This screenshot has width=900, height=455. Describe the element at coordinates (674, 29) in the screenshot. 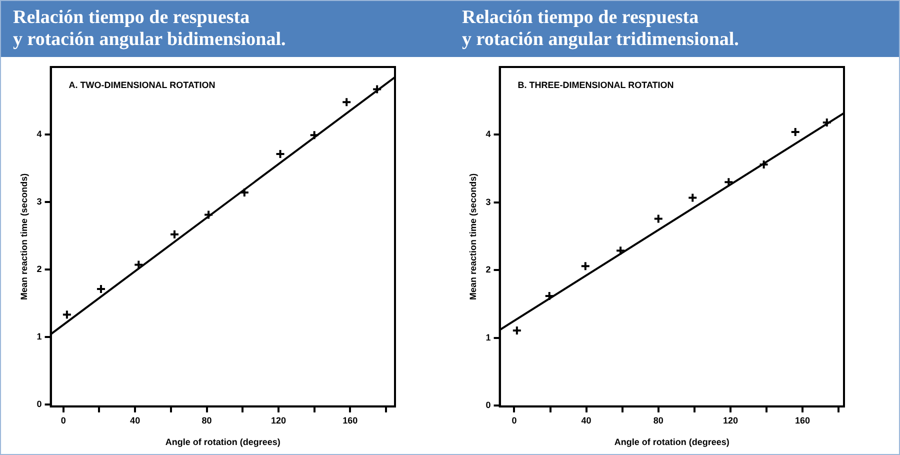

I see `chart-title: Relación tiempo de respuesta y rotación angular tridimensional.` at that location.